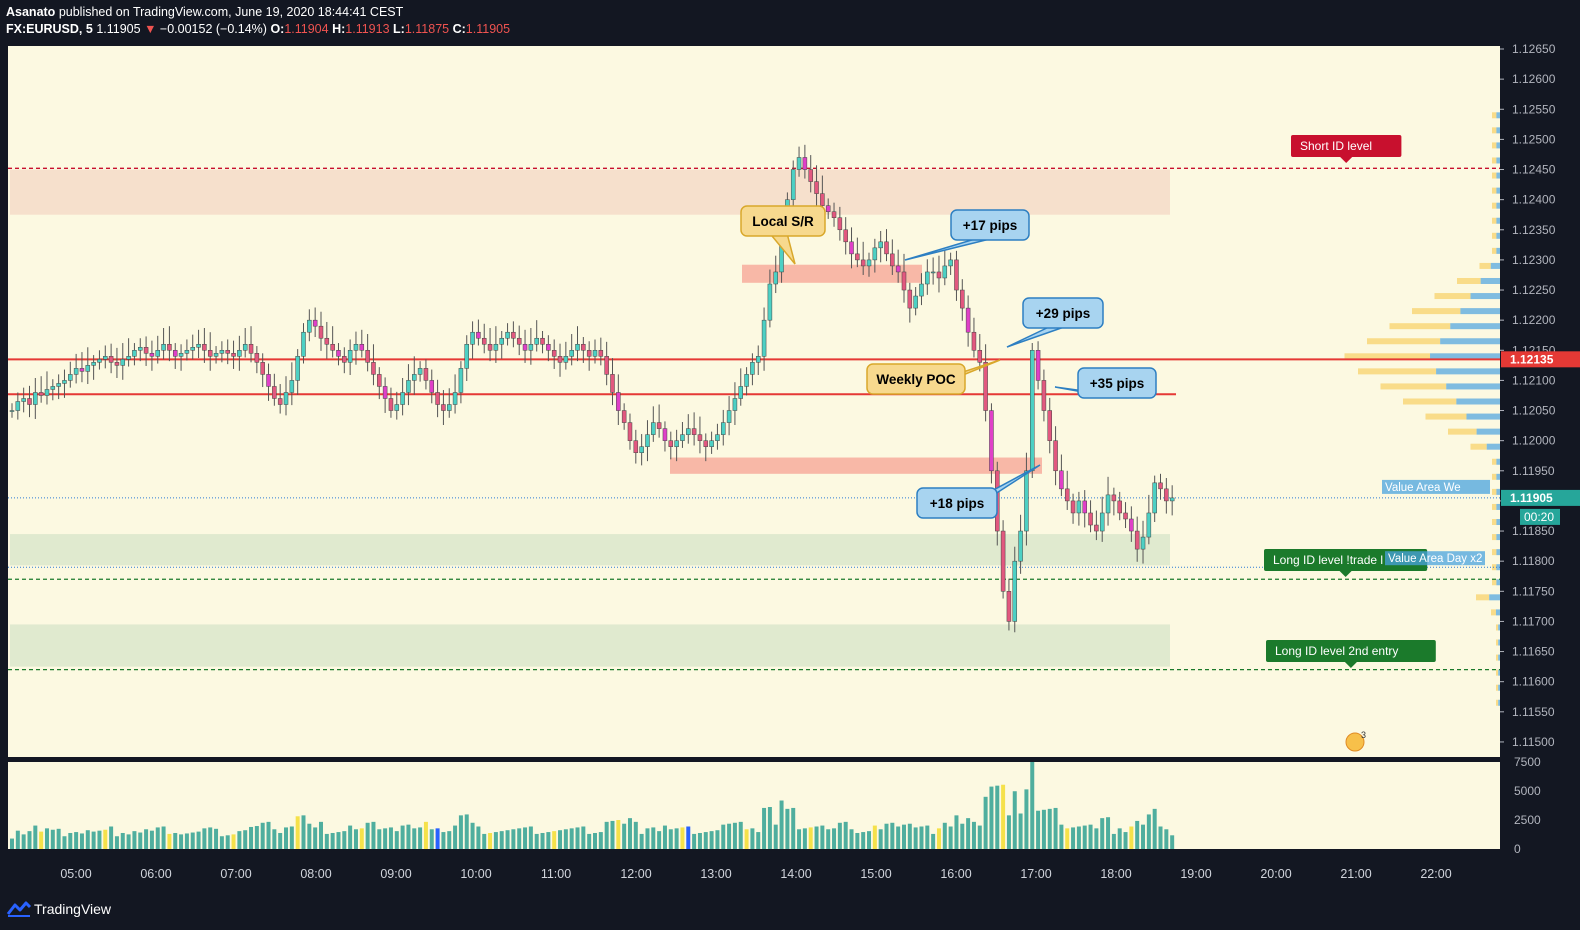  I want to click on local-sr-zone, so click(832, 273).